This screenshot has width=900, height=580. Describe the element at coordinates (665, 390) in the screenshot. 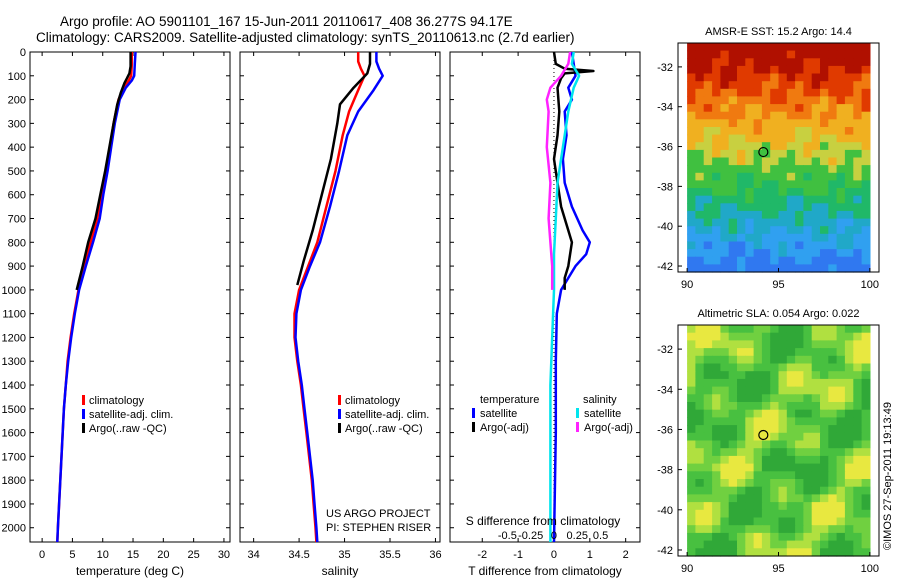

I see `map-y-tick-label: -34` at that location.